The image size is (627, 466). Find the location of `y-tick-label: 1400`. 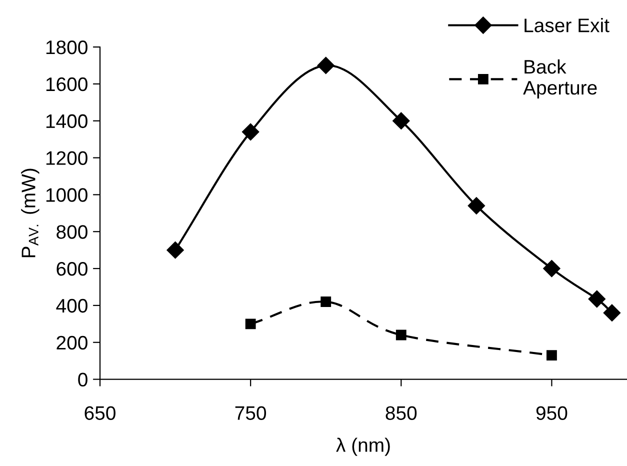

y-tick-label: 1400 is located at coordinates (67, 121).